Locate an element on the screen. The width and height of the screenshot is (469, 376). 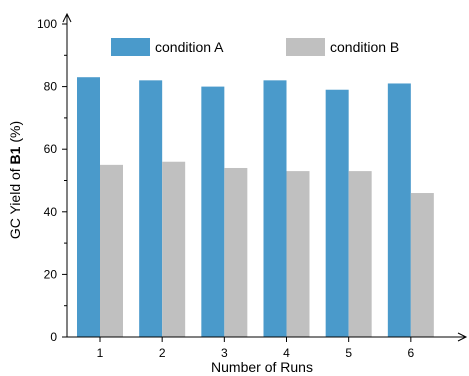
x-tick-label: 6 is located at coordinates (410, 353).